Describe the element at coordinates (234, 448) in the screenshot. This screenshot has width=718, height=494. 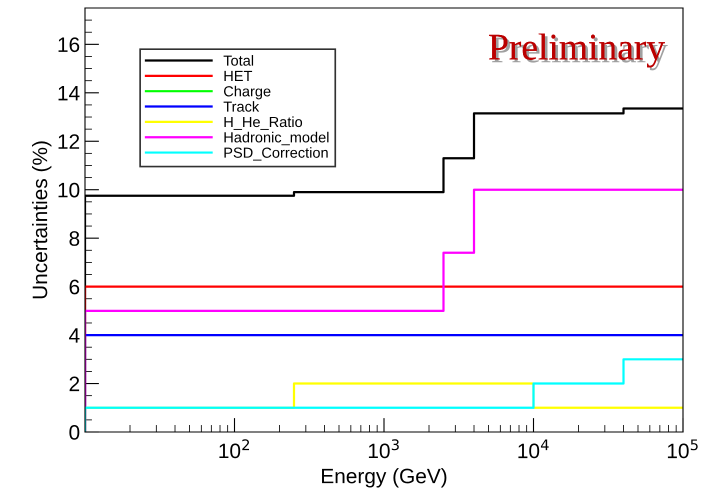
I see `x-tick-label: 10$^{2}$` at that location.